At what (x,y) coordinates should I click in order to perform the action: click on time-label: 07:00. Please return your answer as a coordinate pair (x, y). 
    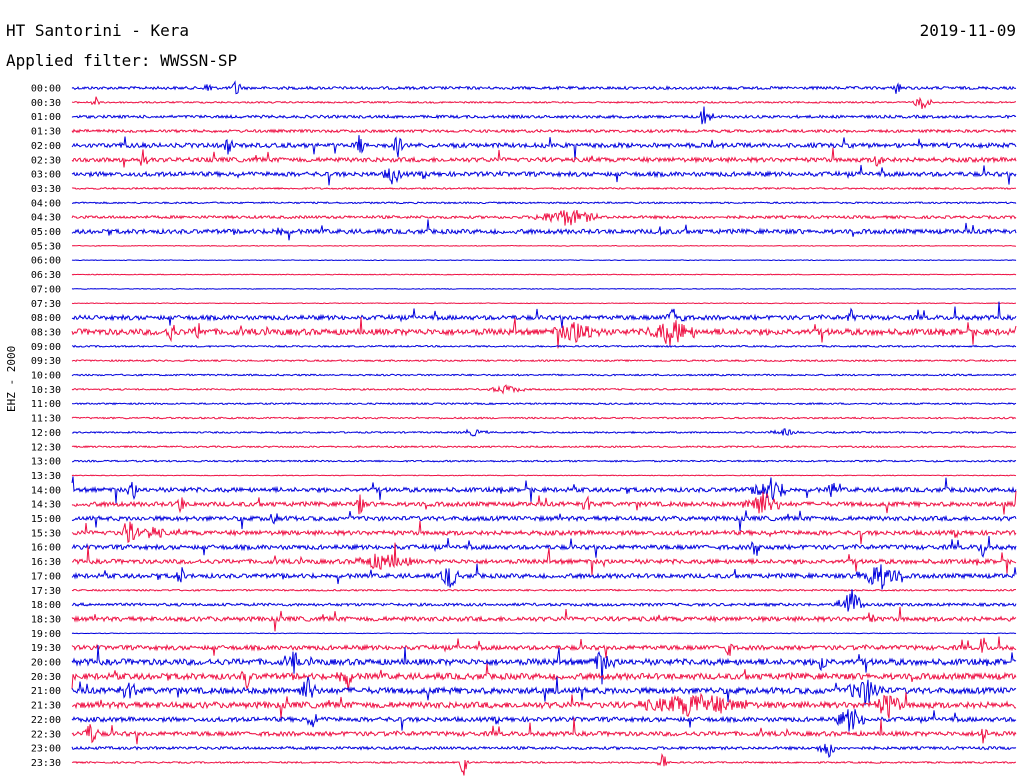
    Looking at the image, I should click on (46, 289).